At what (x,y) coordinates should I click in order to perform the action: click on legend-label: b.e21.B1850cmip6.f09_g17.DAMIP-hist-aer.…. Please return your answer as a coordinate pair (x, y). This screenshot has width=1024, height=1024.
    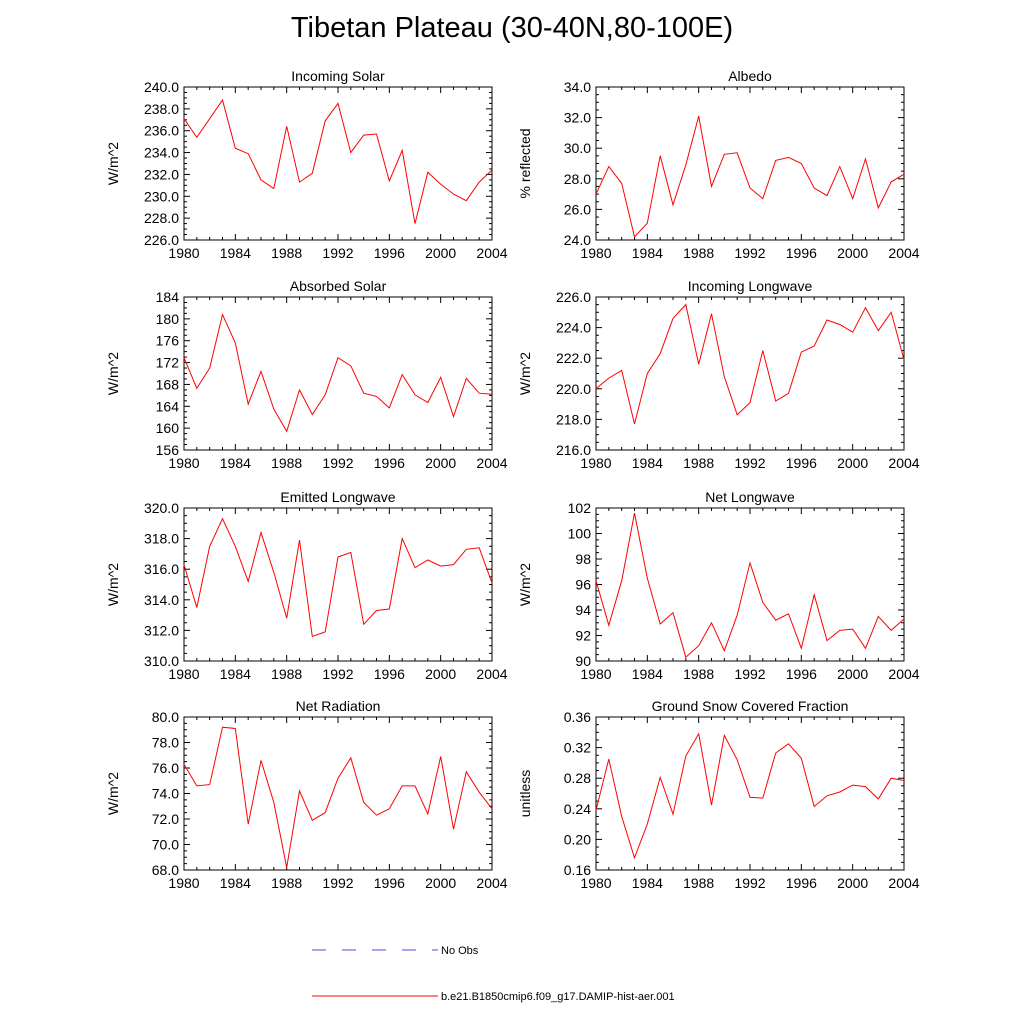
    Looking at the image, I should click on (558, 997).